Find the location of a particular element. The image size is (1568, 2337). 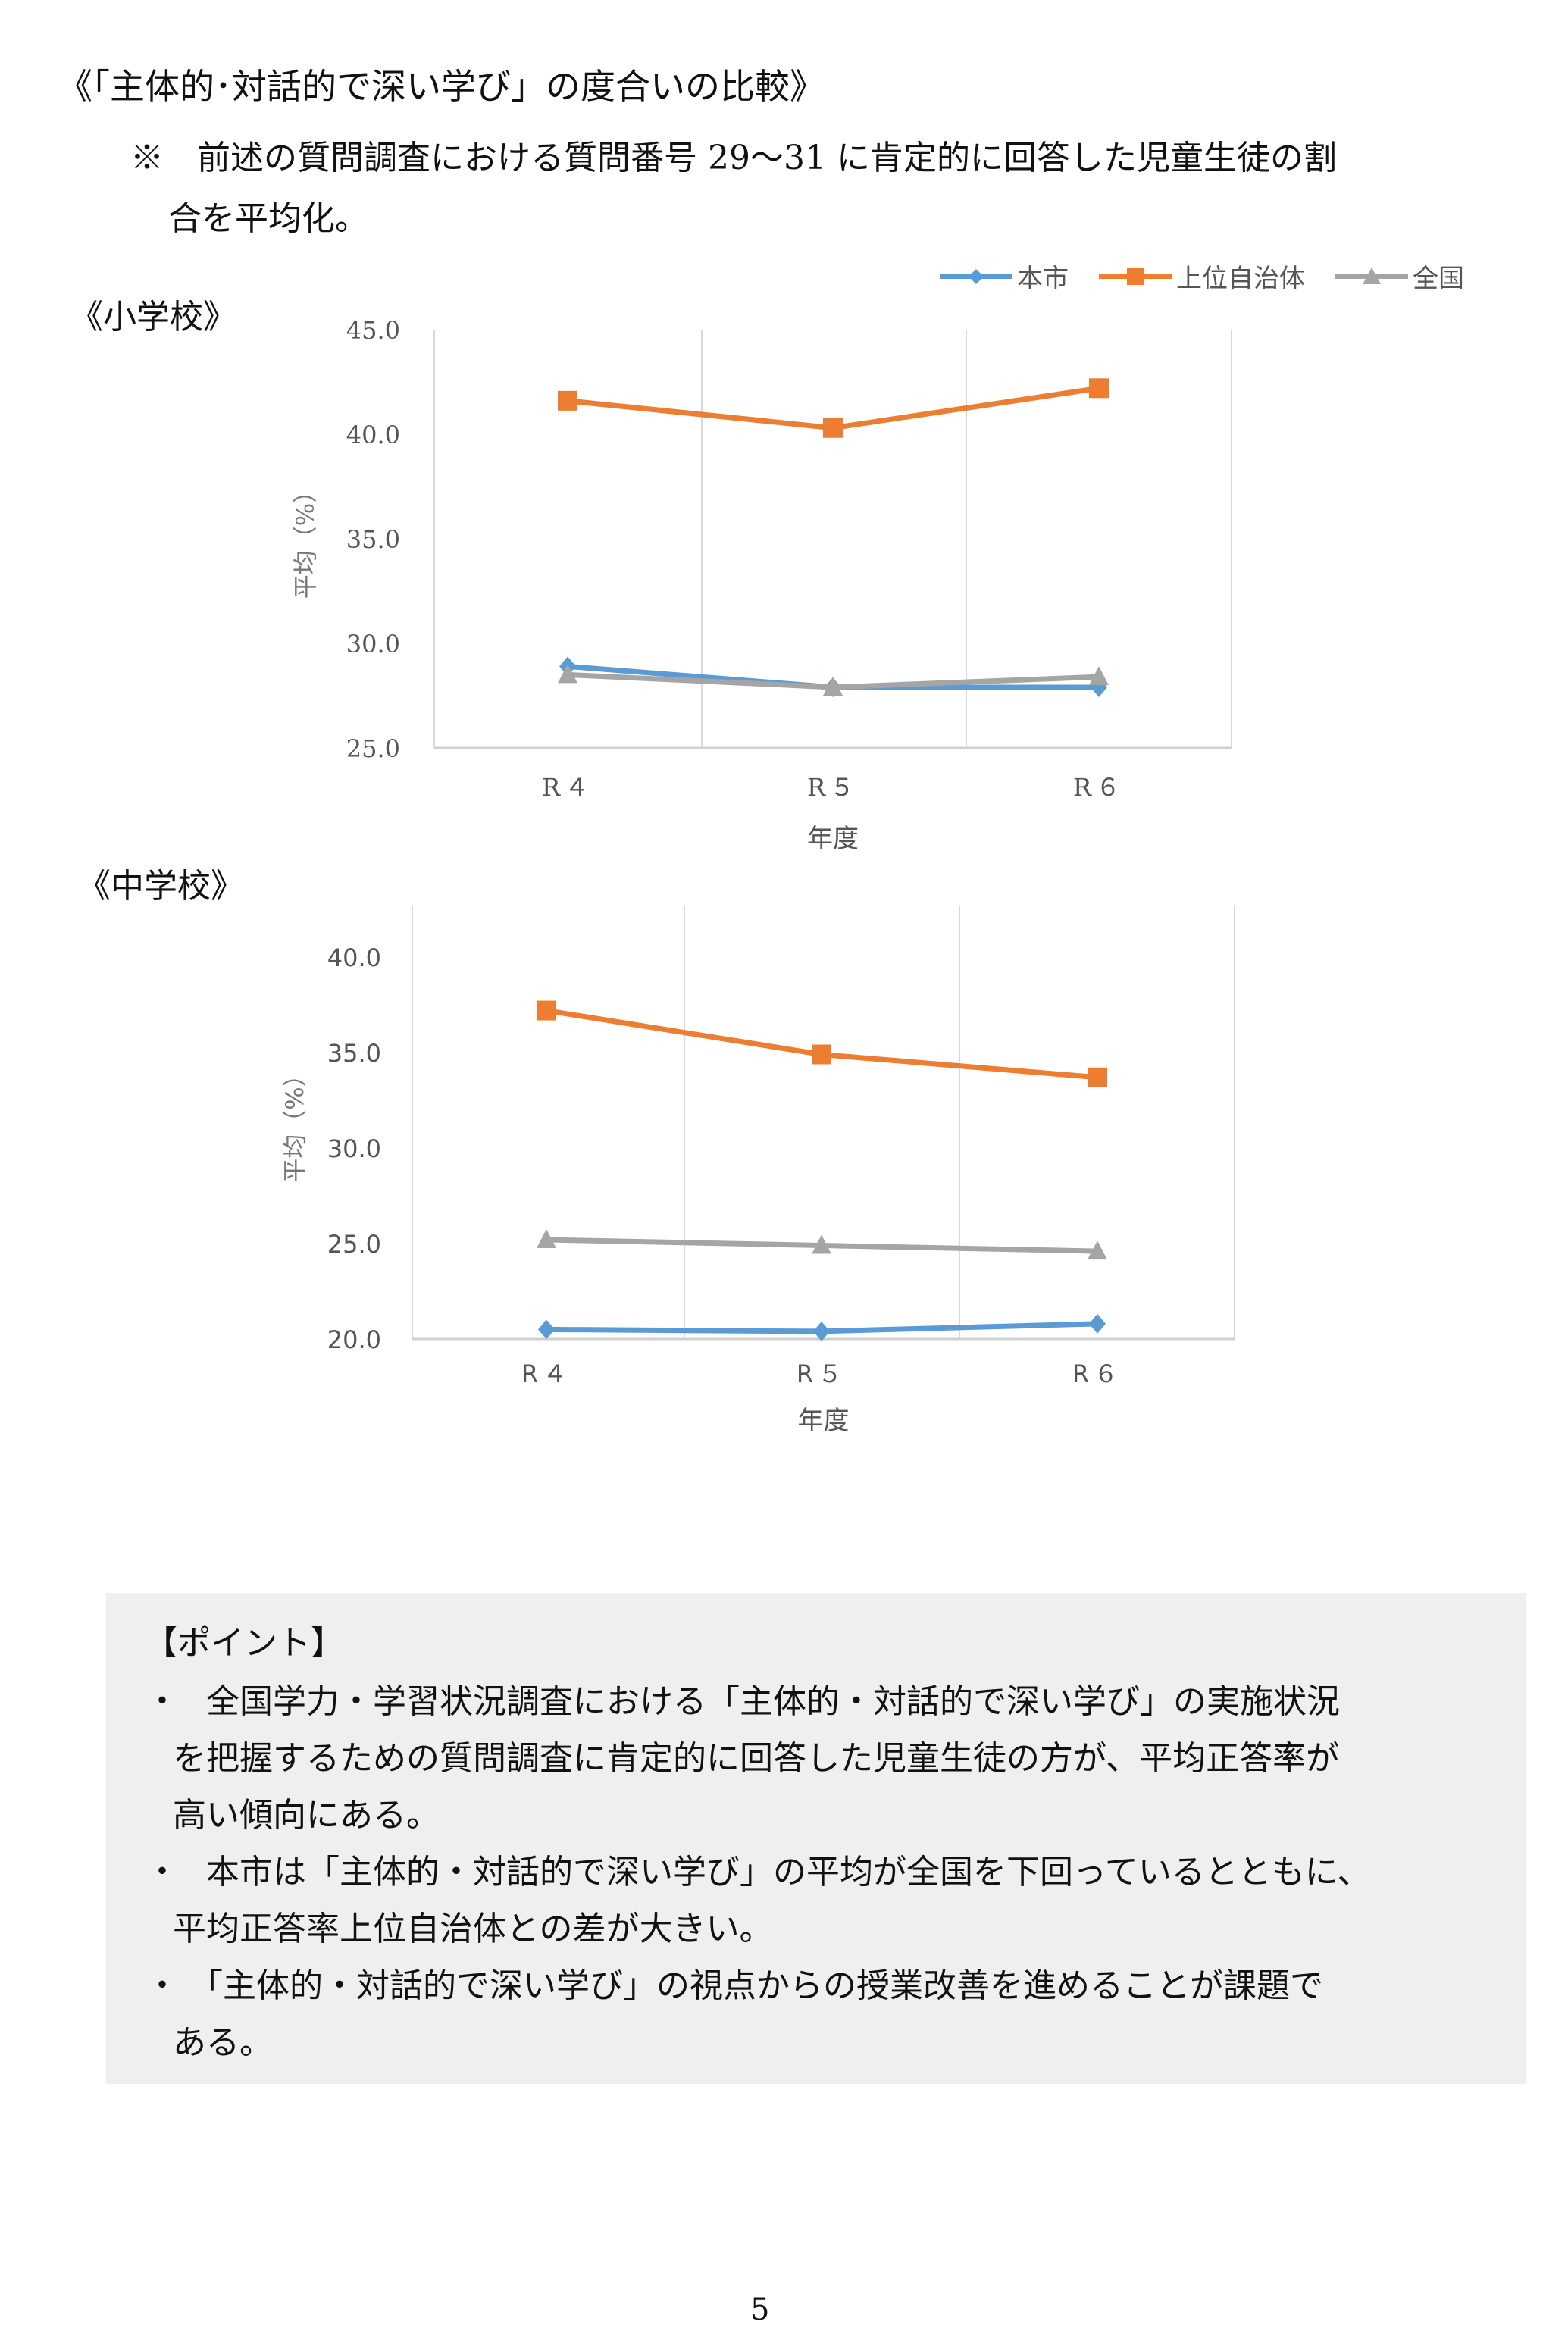

elementary-chart-title: 《小学校》 is located at coordinates (153, 317).